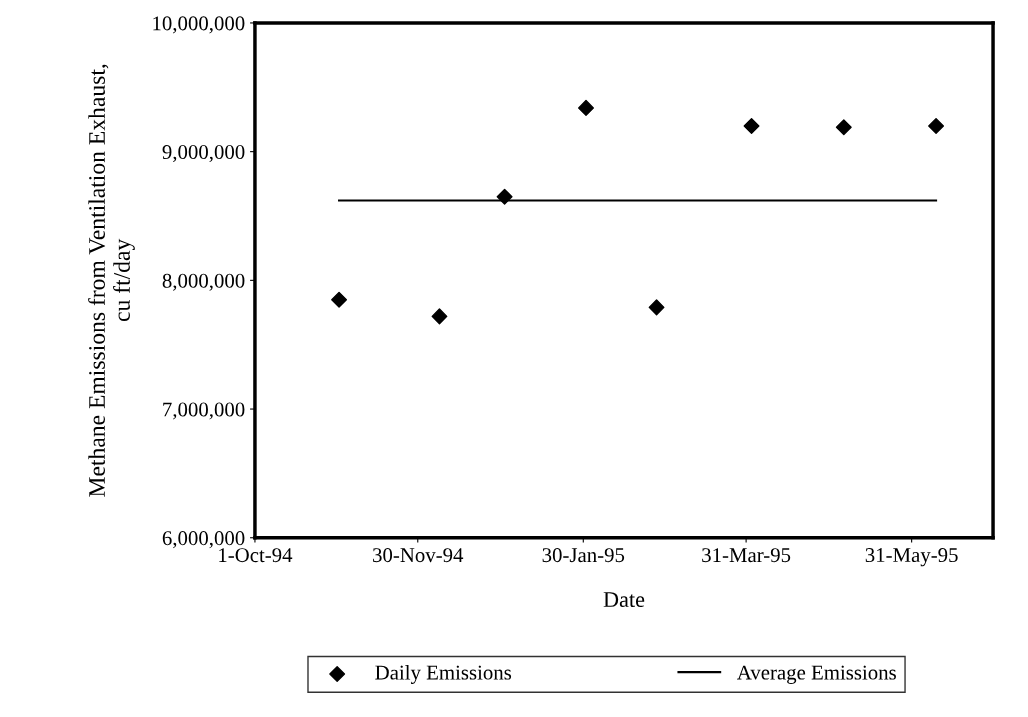  What do you see at coordinates (256, 555) in the screenshot?
I see `x-tick-label: 1-Oct-94` at bounding box center [256, 555].